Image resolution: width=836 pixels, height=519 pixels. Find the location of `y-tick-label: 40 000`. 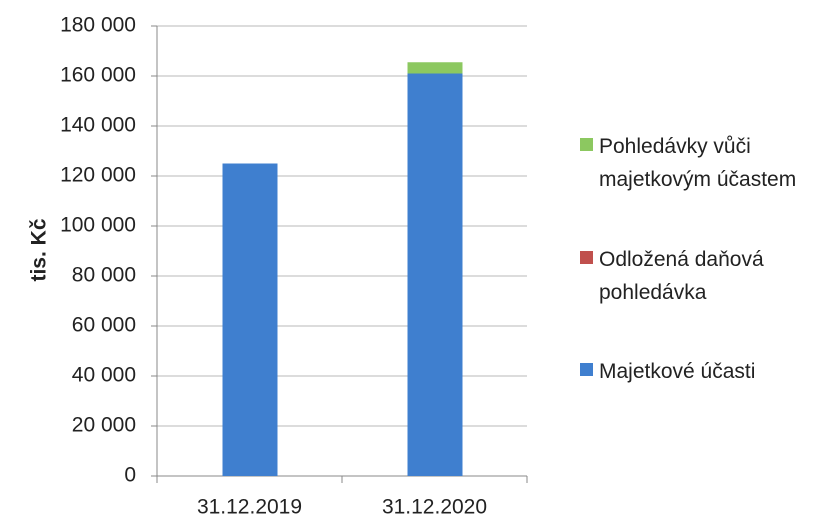

y-tick-label: 40 000 is located at coordinates (104, 375).